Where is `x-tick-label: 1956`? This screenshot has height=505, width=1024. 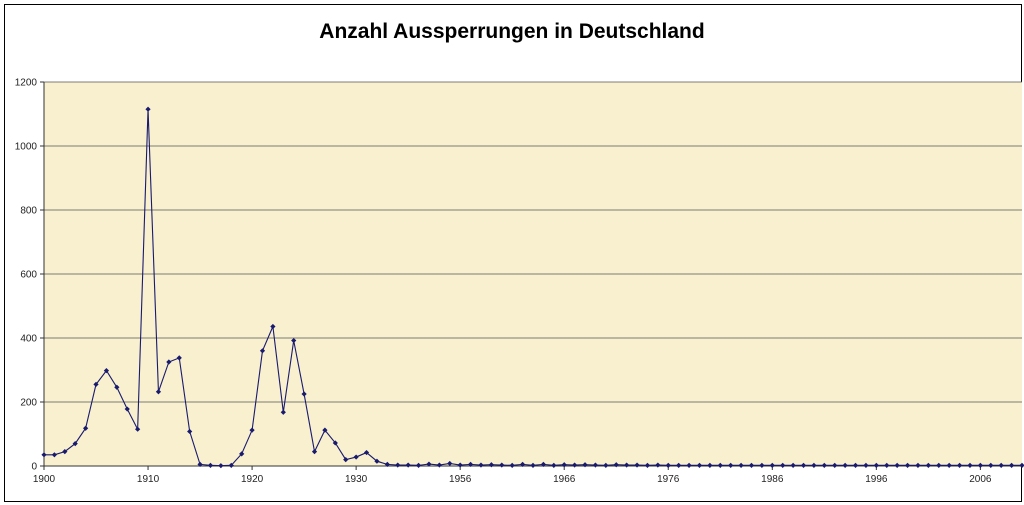
x-tick-label: 1956 is located at coordinates (460, 479).